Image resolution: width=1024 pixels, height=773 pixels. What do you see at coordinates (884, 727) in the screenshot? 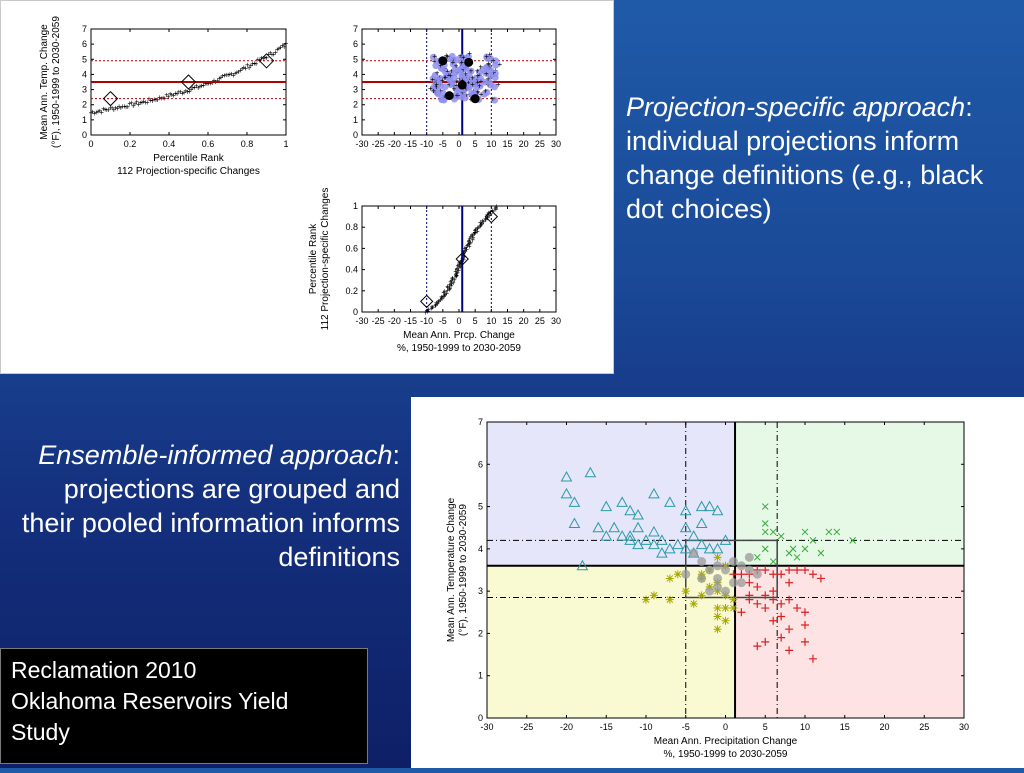
I see `ensemble-quadrants-xtick-label: 20` at bounding box center [884, 727].